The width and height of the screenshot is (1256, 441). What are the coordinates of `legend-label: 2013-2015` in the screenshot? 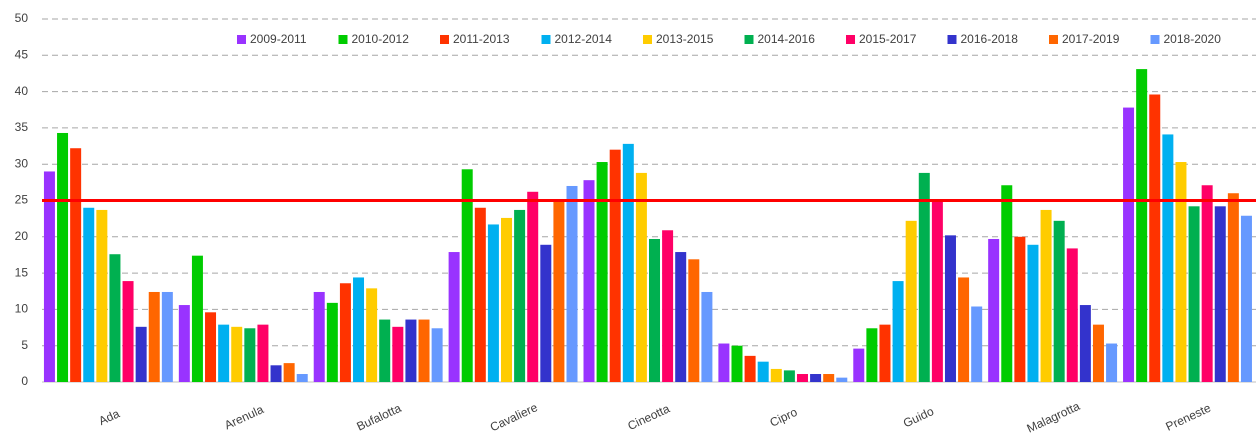 It's located at (685, 39).